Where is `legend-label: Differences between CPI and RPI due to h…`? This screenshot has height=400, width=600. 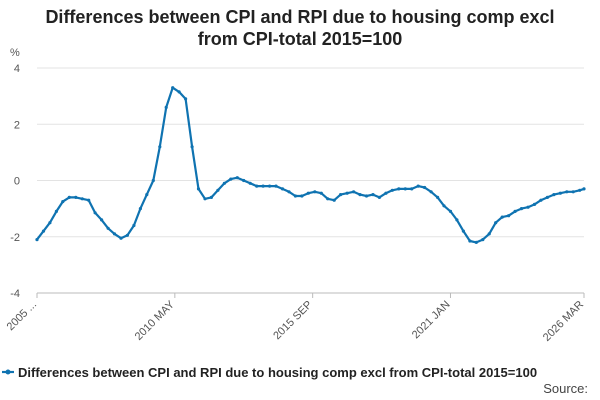
legend-label: Differences between CPI and RPI due to h… is located at coordinates (277, 372).